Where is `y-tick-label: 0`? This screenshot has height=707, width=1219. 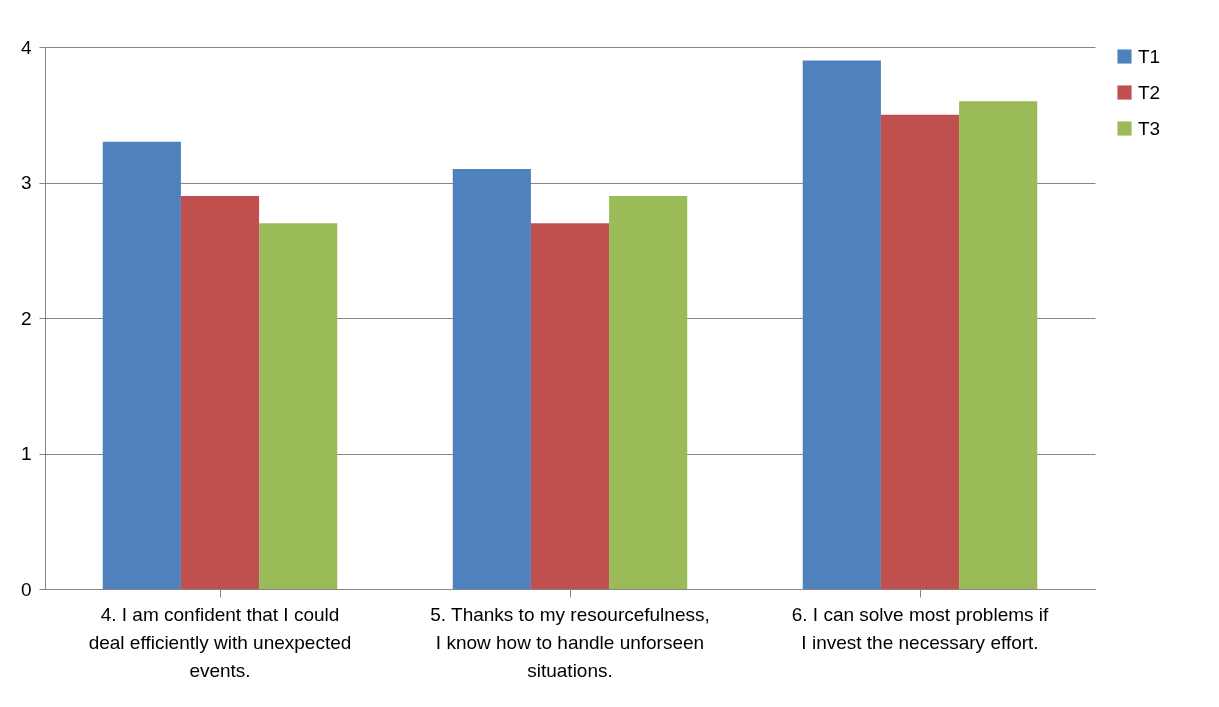
y-tick-label: 0 is located at coordinates (26, 589).